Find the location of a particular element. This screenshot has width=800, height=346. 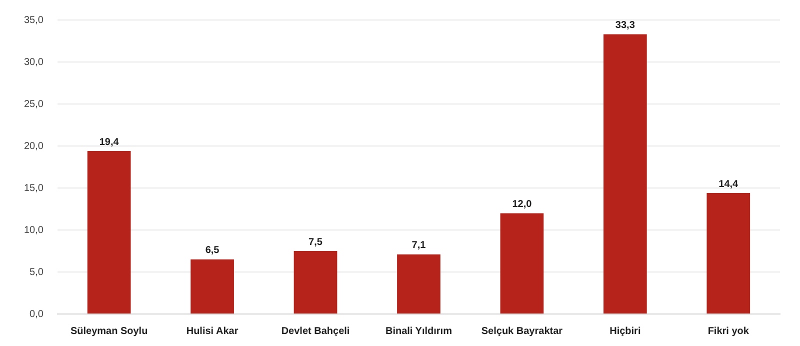

data-label: 7,1 is located at coordinates (419, 246).